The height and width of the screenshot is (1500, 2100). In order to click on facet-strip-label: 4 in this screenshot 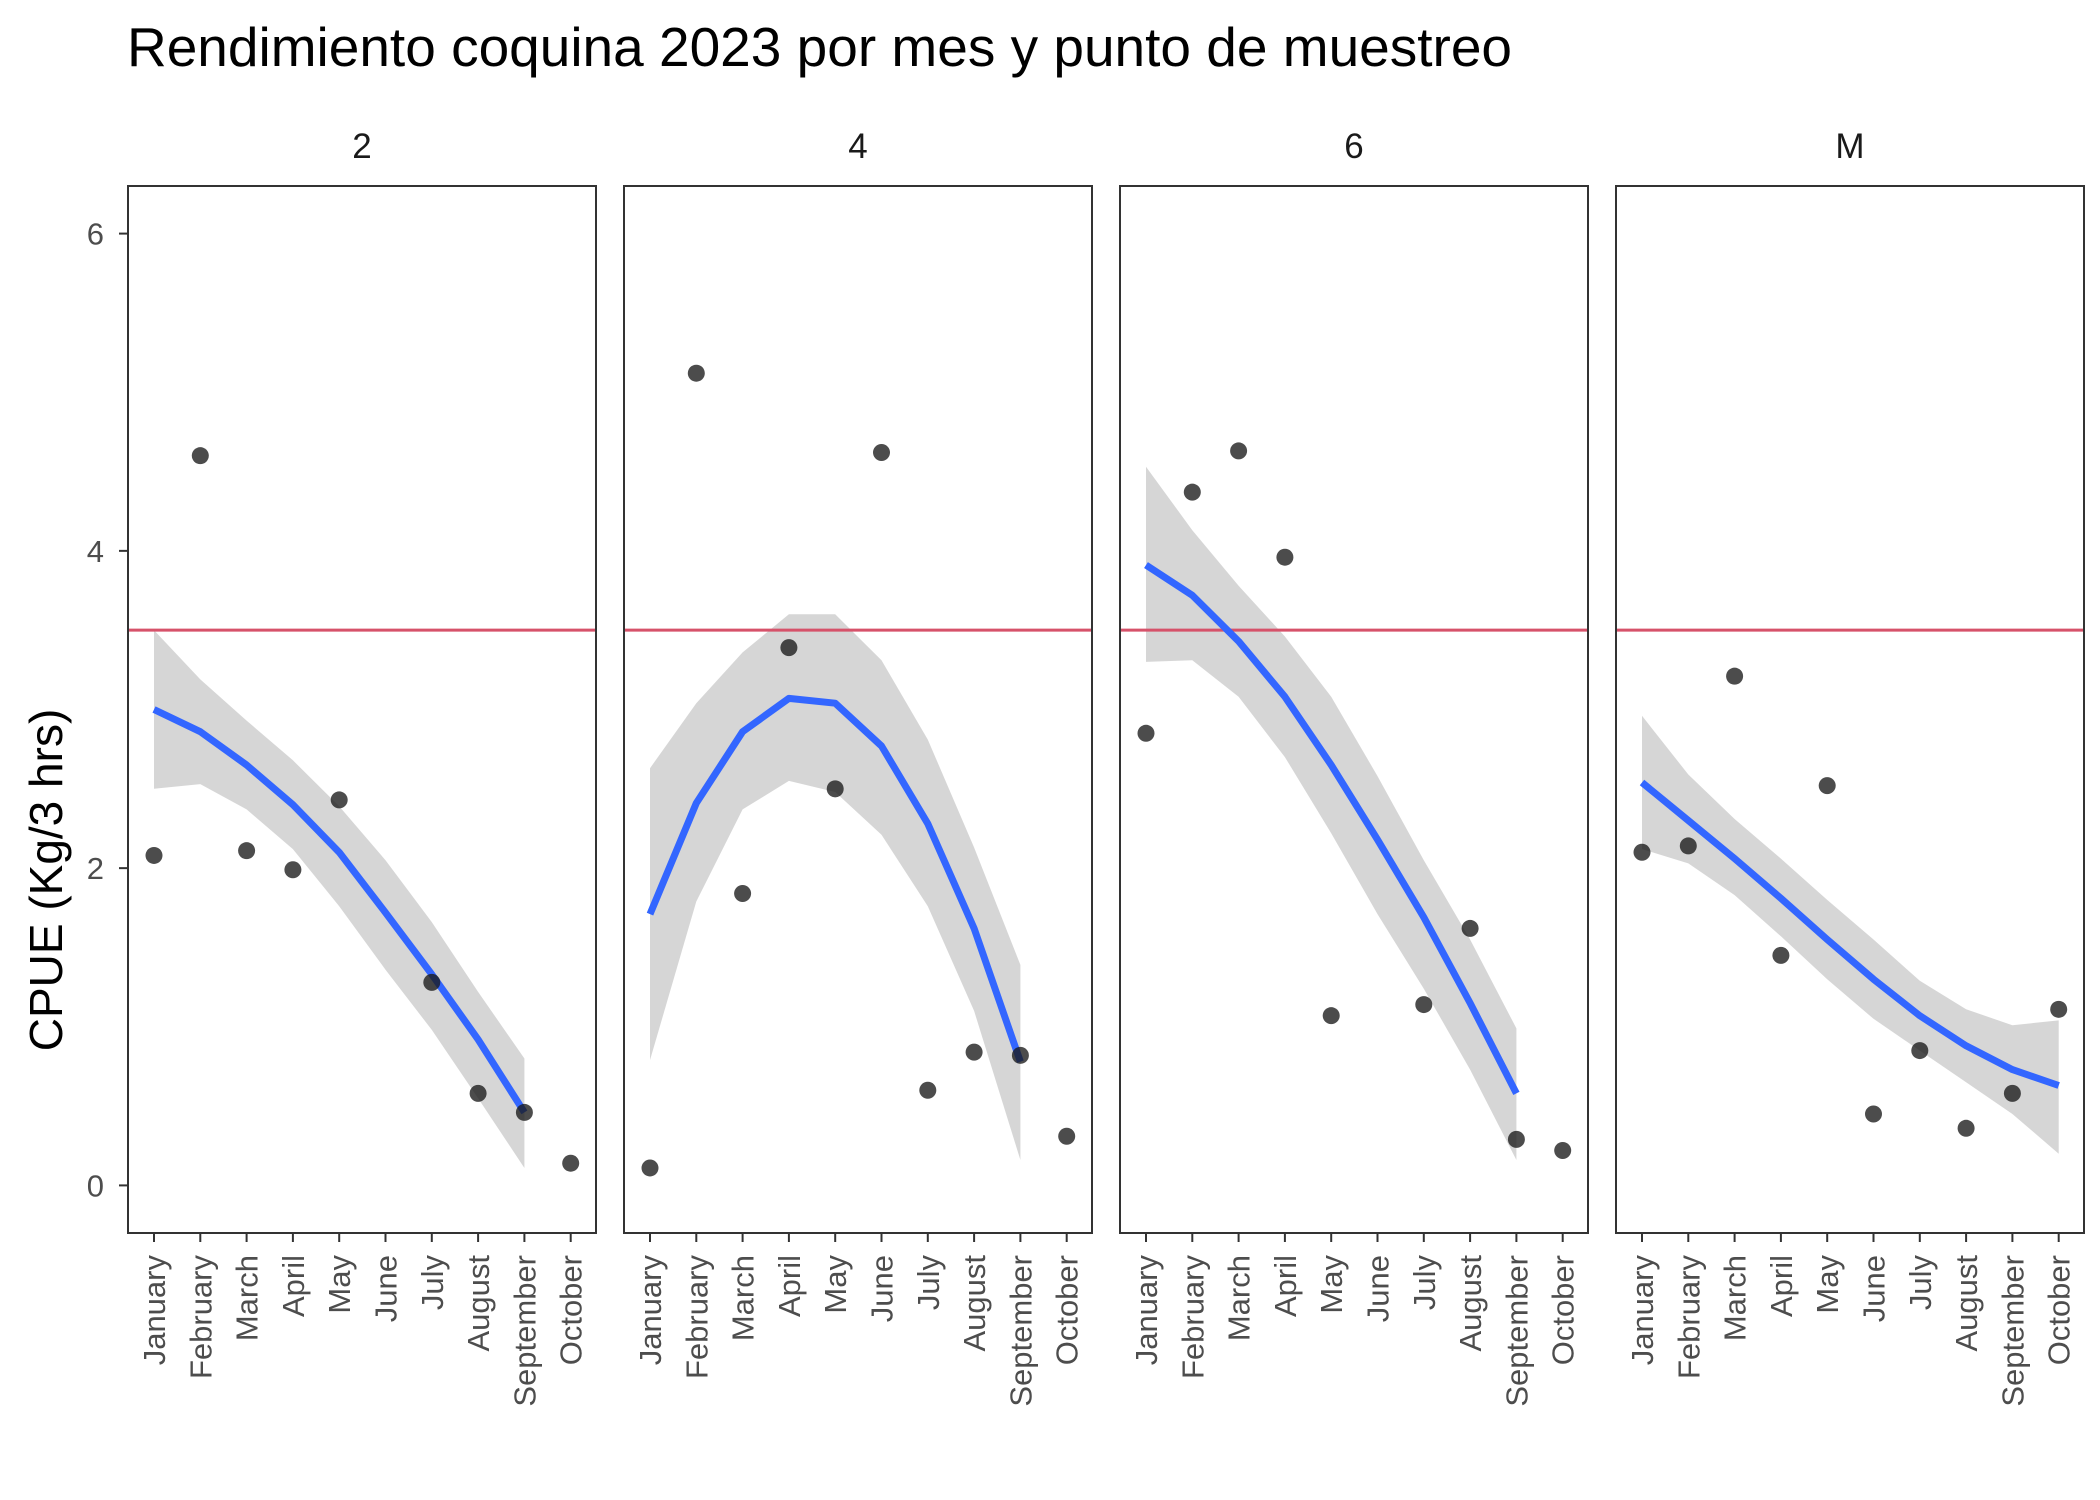, I will do `click(857, 146)`.